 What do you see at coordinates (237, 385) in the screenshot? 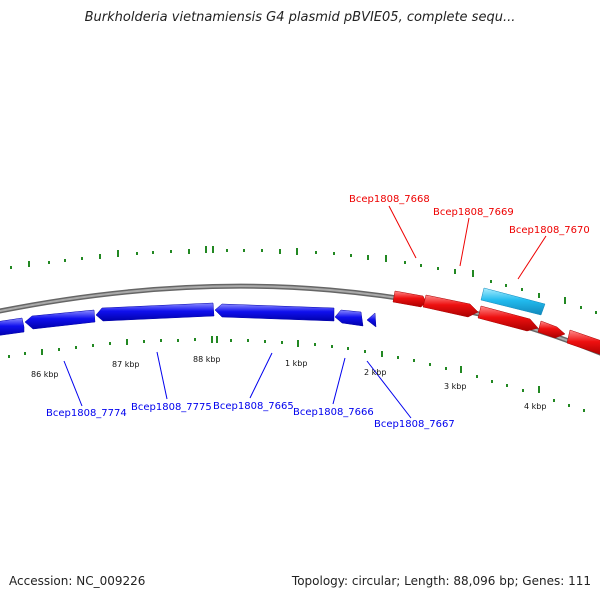
I see `reverse-leaders` at bounding box center [237, 385].